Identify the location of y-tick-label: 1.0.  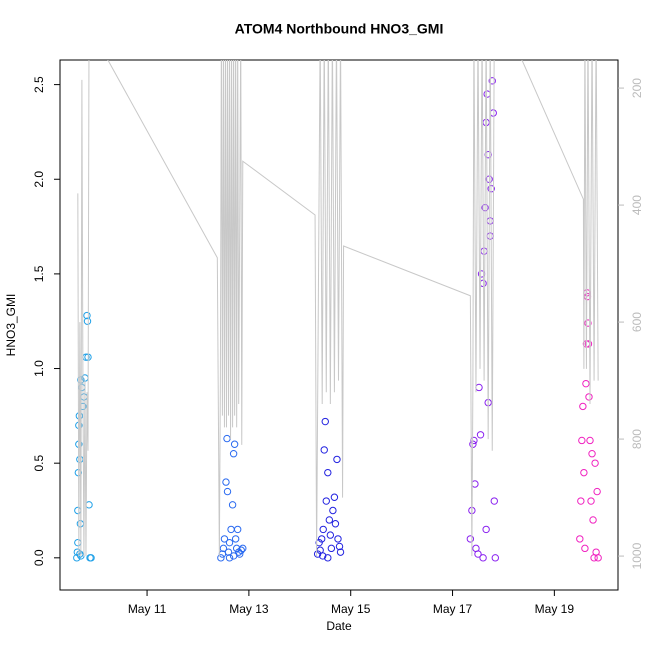
(39, 368).